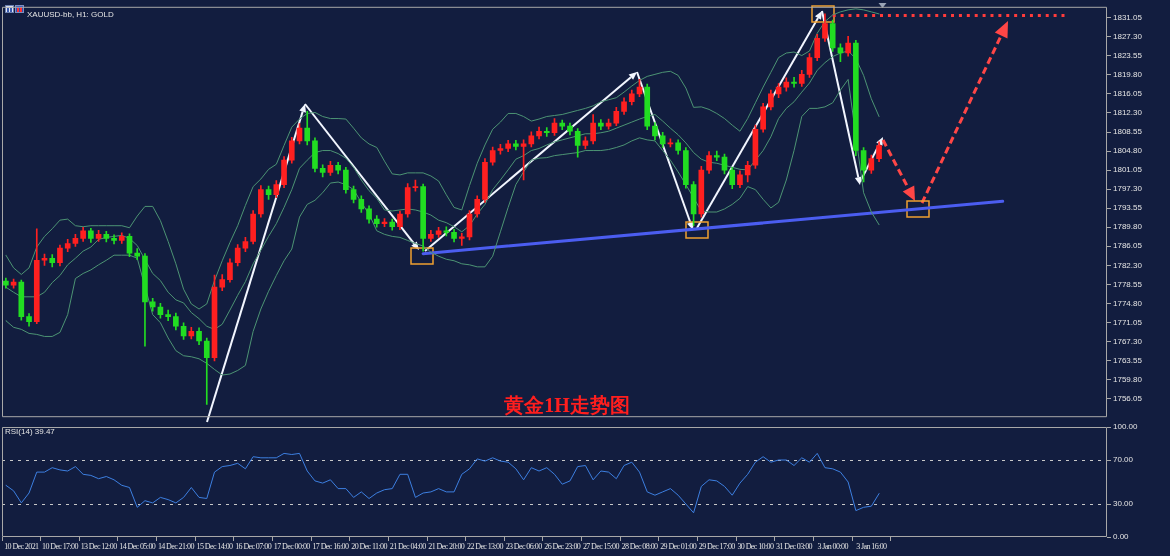  What do you see at coordinates (330, 547) in the screenshot?
I see `x-tick-label: 17 Dec 16:00` at bounding box center [330, 547].